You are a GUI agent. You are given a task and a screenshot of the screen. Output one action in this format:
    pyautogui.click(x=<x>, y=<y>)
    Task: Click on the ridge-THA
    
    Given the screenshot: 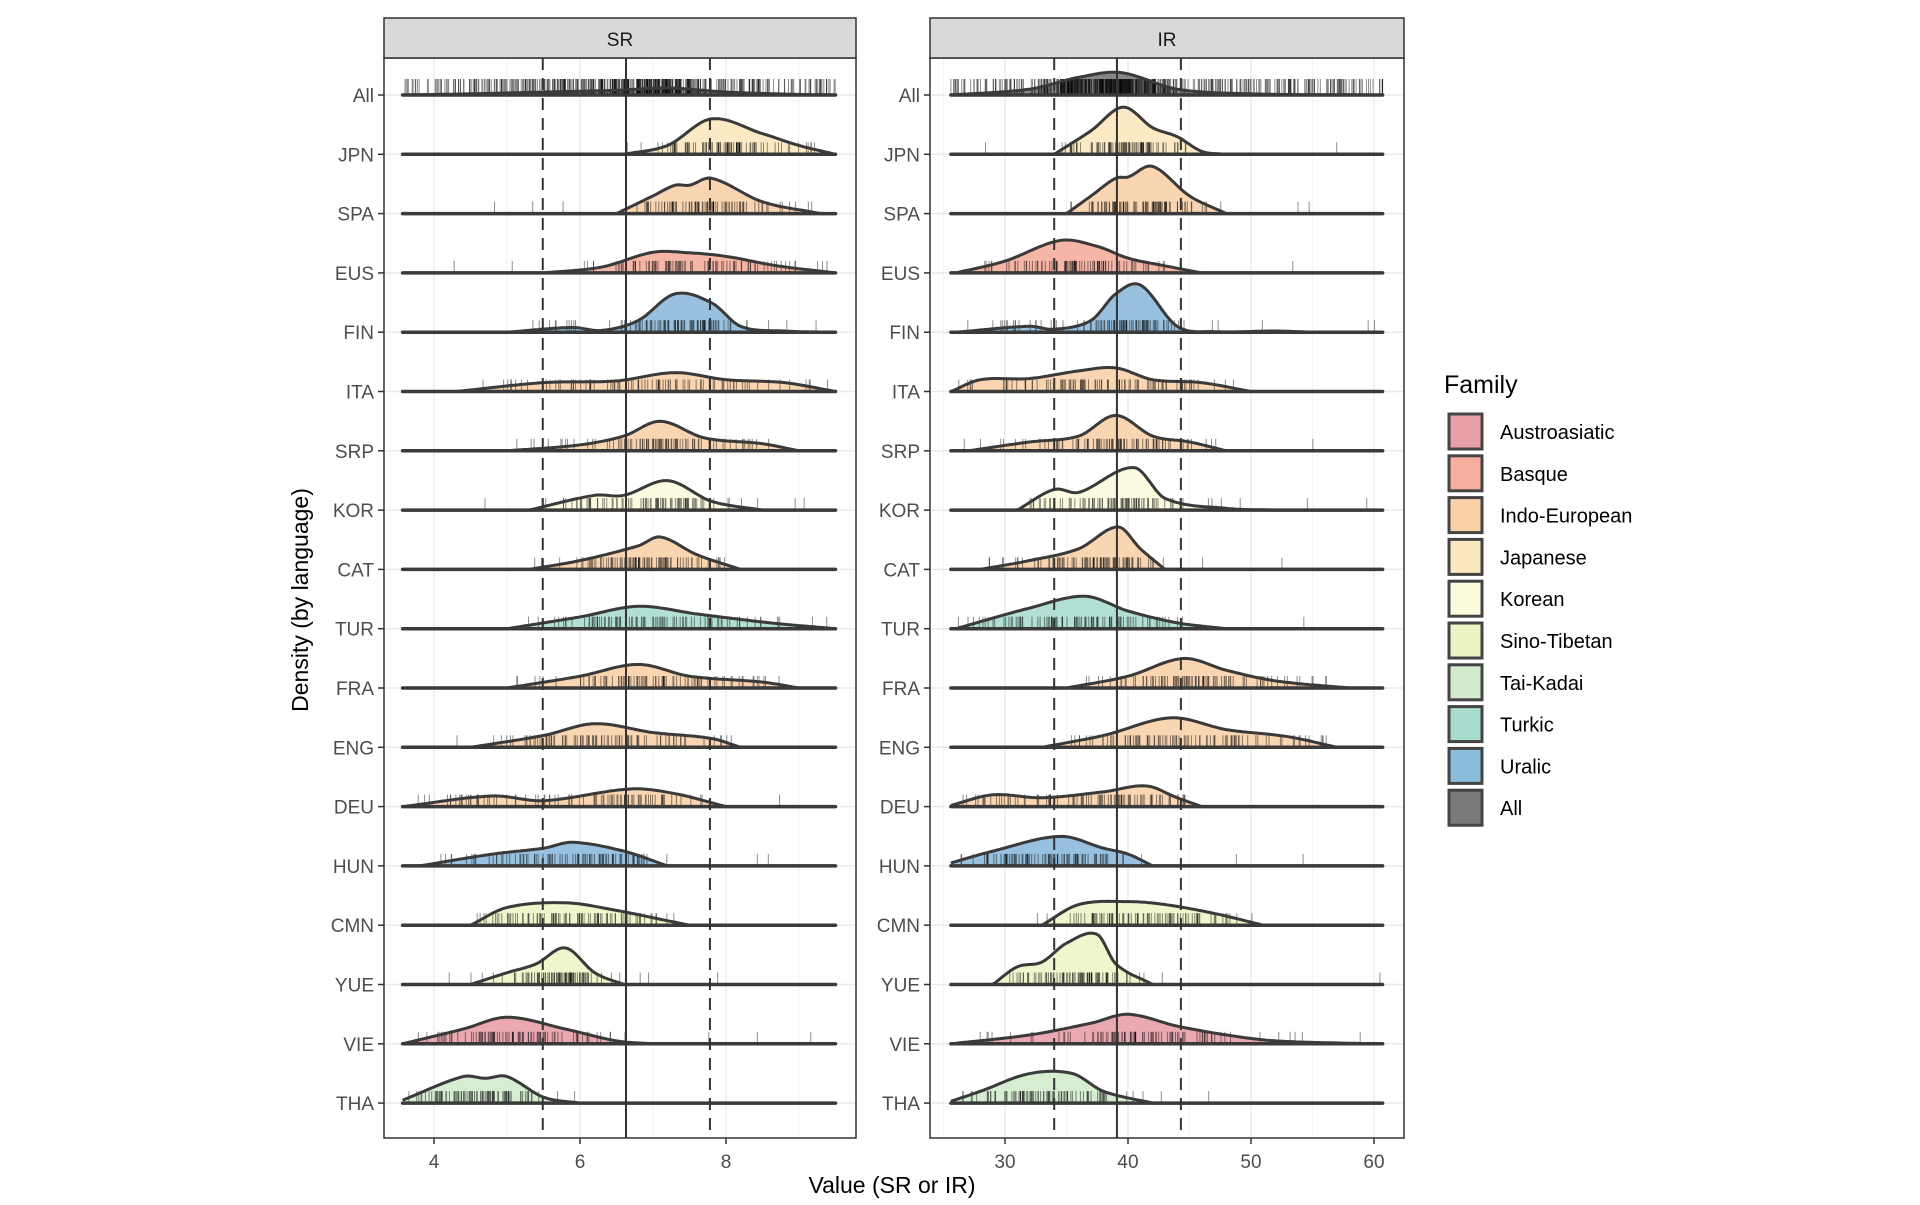 What is the action you would take?
    pyautogui.click(x=1167, y=1087)
    